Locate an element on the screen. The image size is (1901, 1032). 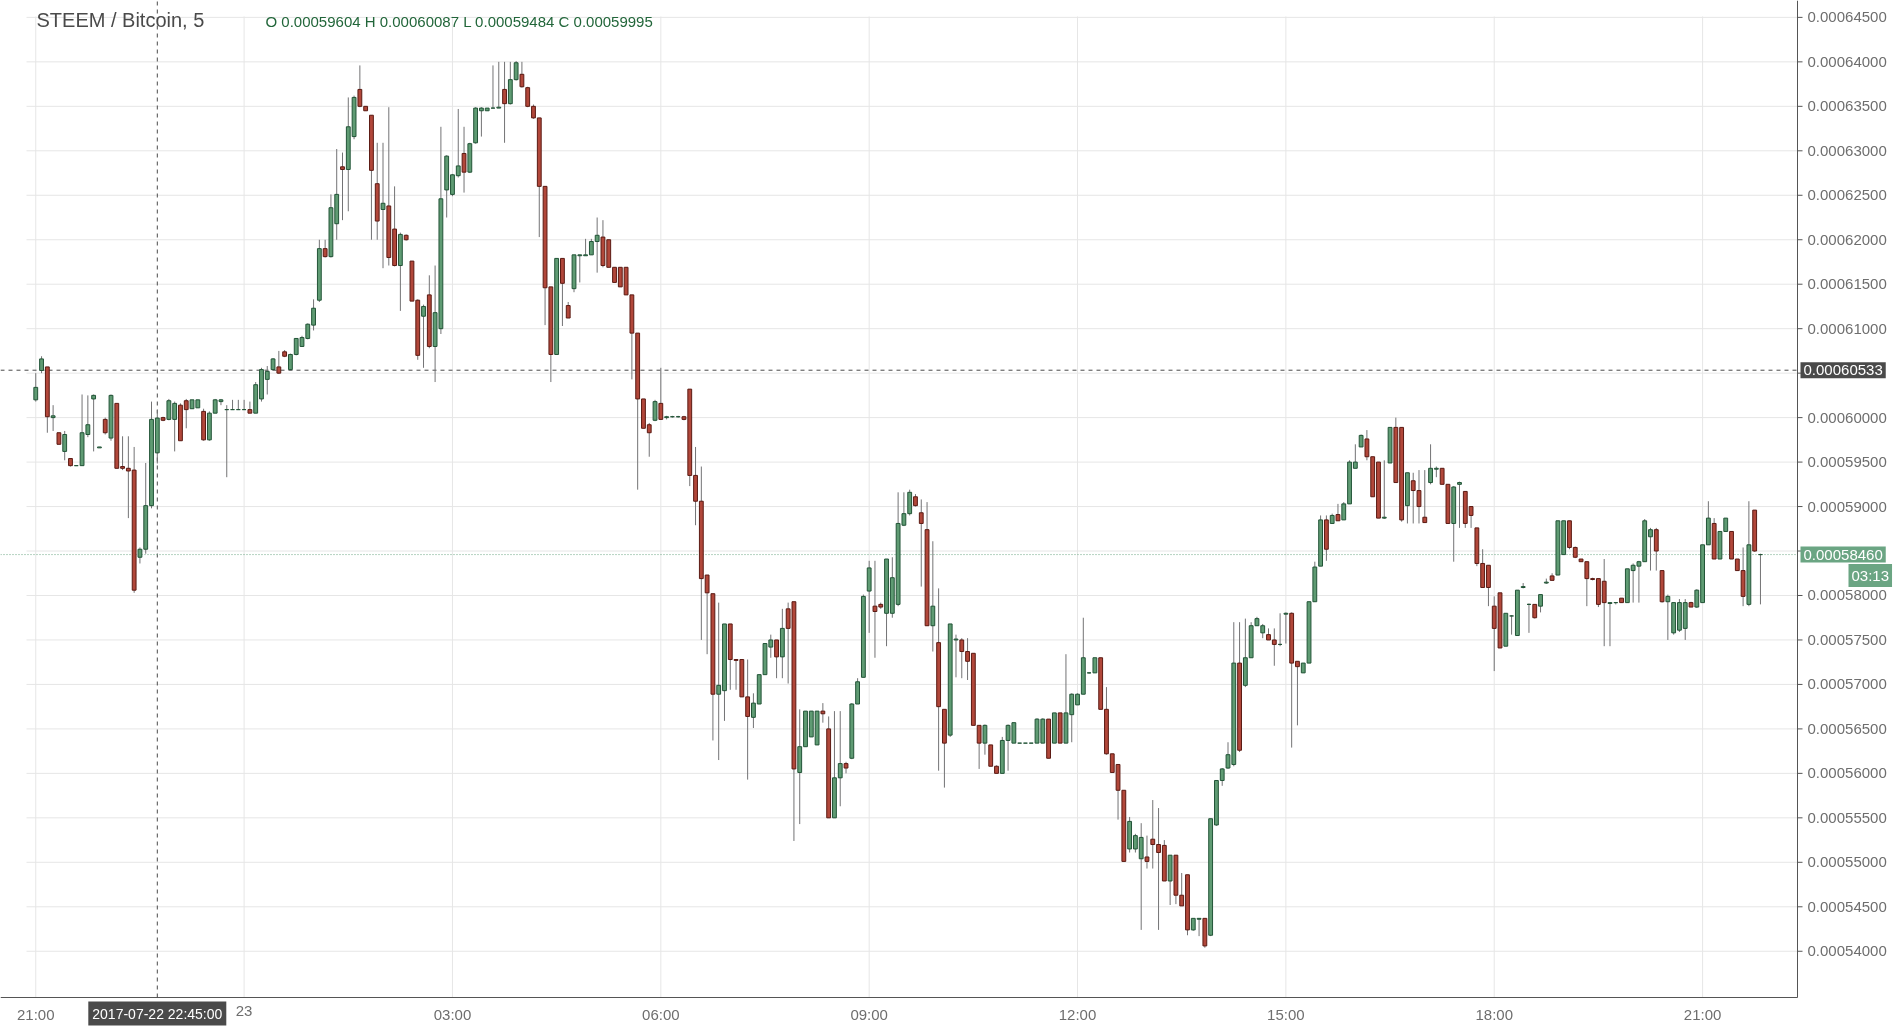
x-tick-label: 09:00 is located at coordinates (869, 1014).